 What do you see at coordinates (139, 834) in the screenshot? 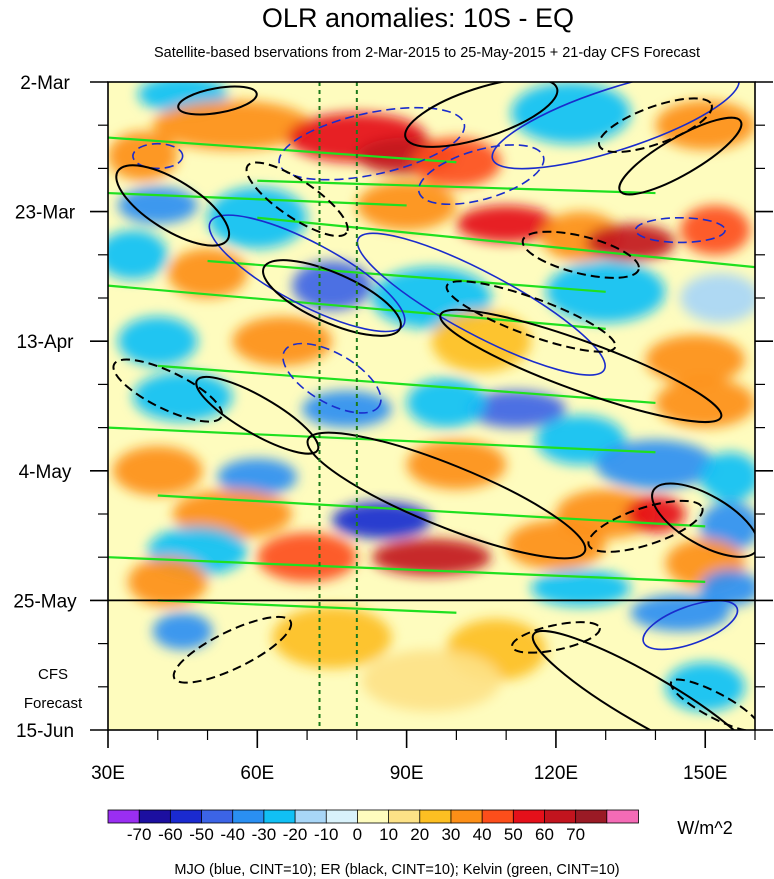
I see `colorbar-label-0: -70` at bounding box center [139, 834].